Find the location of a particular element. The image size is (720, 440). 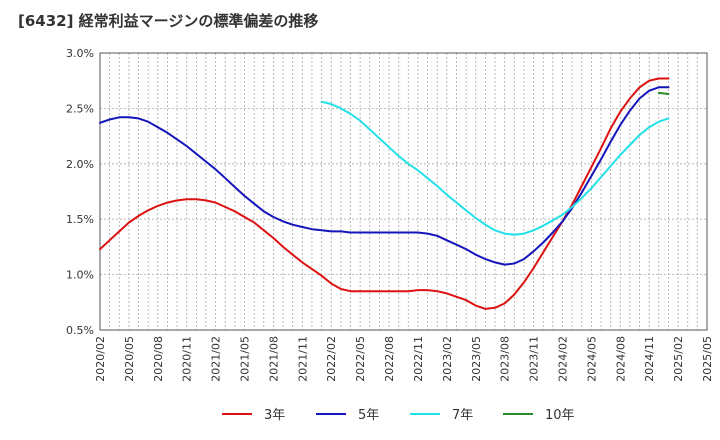

y-tick-label: 0.5% is located at coordinates (80, 330).